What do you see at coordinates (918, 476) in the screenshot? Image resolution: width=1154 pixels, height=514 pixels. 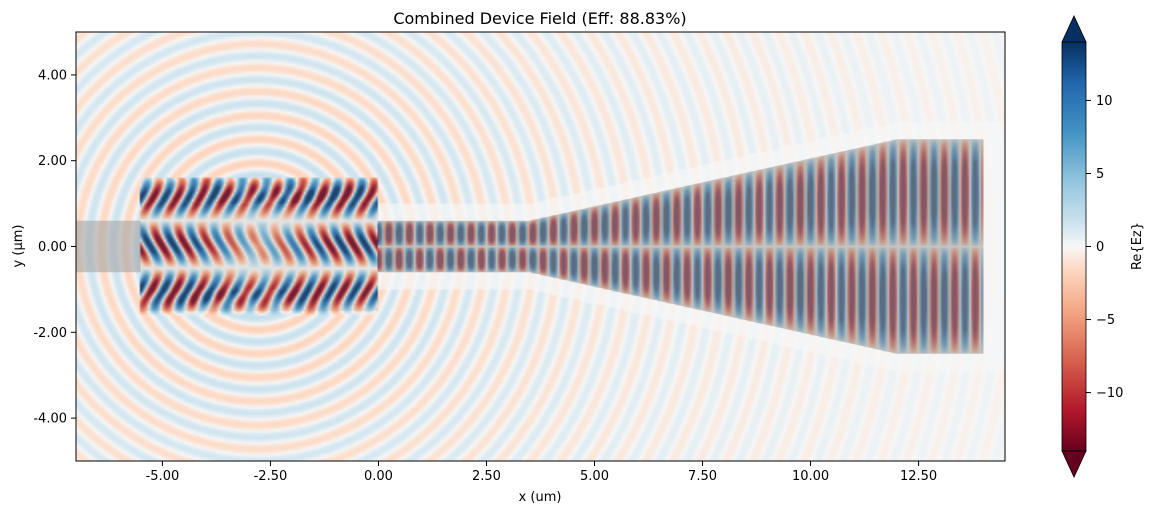 I see `x-tick-label: 12.50` at bounding box center [918, 476].